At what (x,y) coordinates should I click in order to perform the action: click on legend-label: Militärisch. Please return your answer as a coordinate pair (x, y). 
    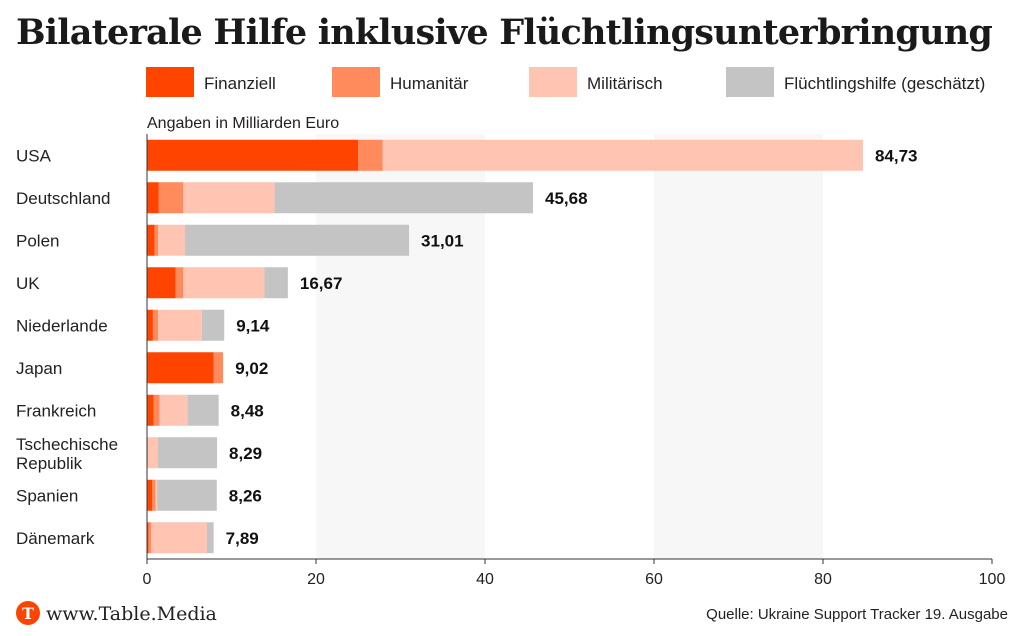
    Looking at the image, I should click on (625, 83).